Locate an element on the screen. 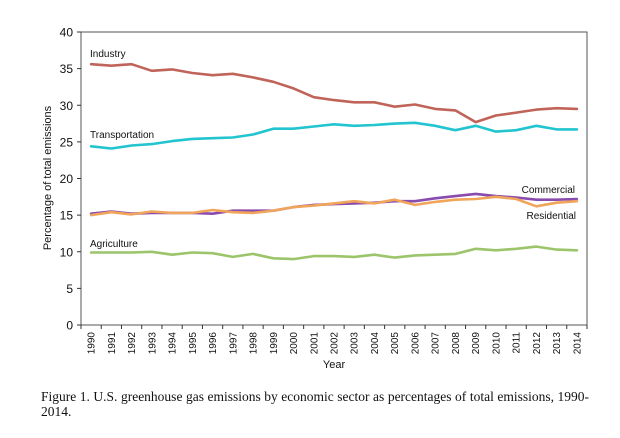 The image size is (620, 438). x-tick-label: 1998 is located at coordinates (254, 343).